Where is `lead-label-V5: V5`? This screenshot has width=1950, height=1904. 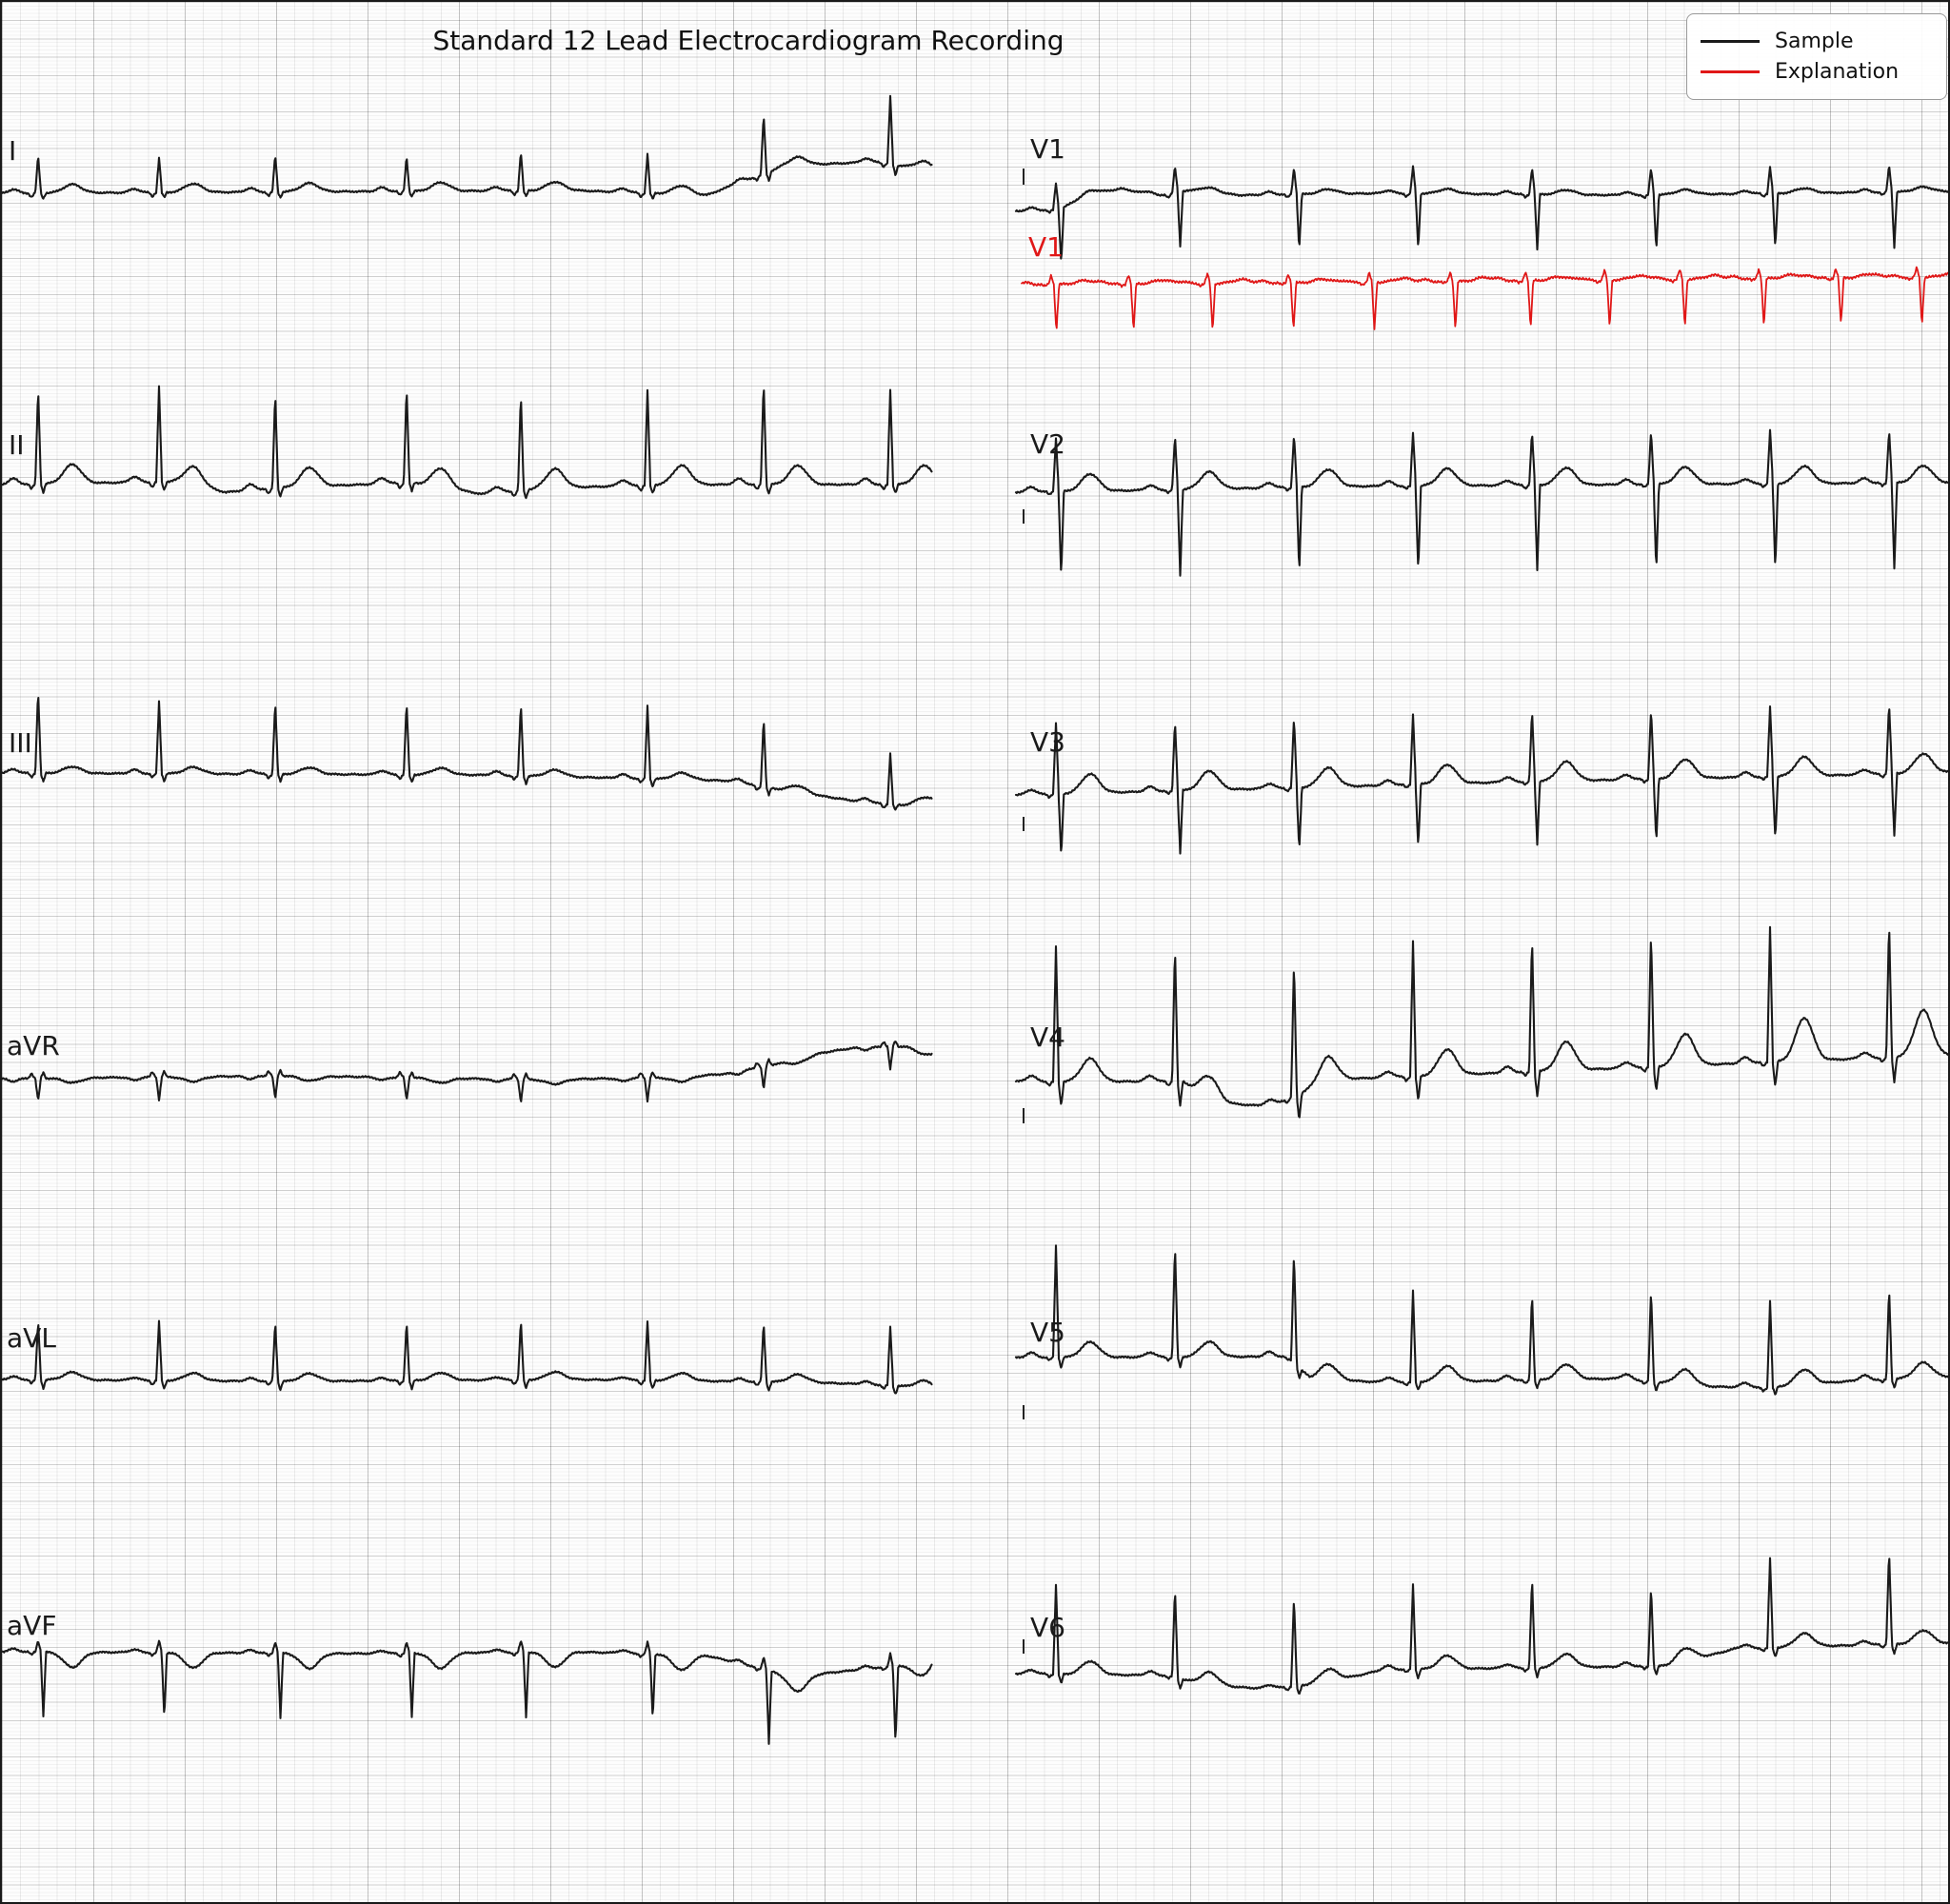 lead-label-V5: V5 is located at coordinates (1047, 1332).